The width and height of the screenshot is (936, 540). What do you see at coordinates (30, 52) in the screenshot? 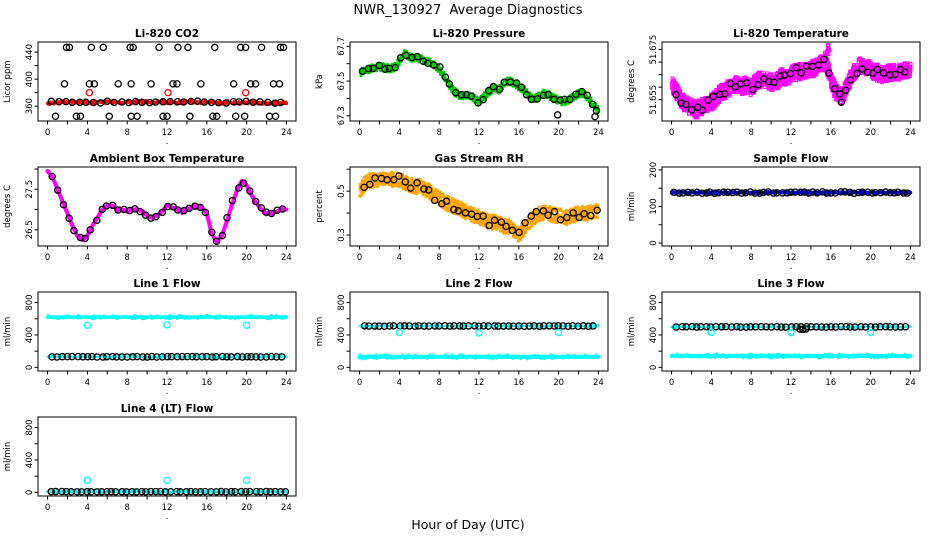
I see `svg-text: 440` at bounding box center [30, 52].